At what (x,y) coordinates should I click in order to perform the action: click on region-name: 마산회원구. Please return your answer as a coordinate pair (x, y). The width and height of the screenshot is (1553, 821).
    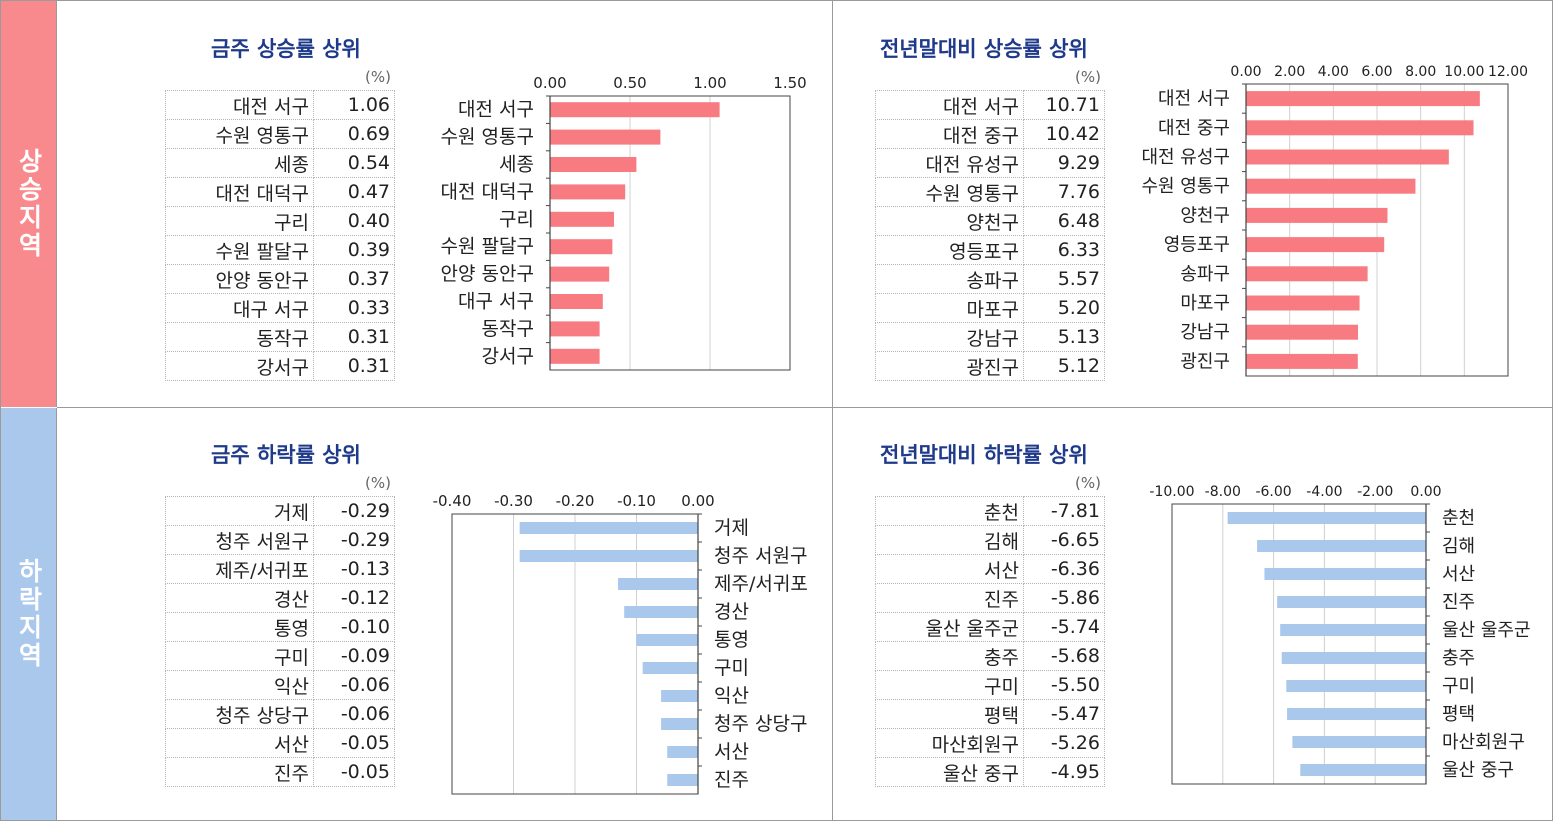
    Looking at the image, I should click on (949, 743).